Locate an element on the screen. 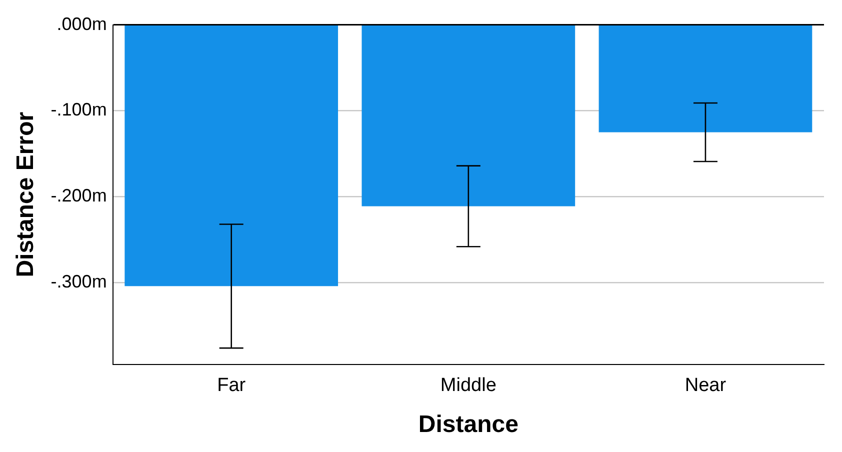 This screenshot has width=842, height=452. x-axis-title: Distance is located at coordinates (468, 424).